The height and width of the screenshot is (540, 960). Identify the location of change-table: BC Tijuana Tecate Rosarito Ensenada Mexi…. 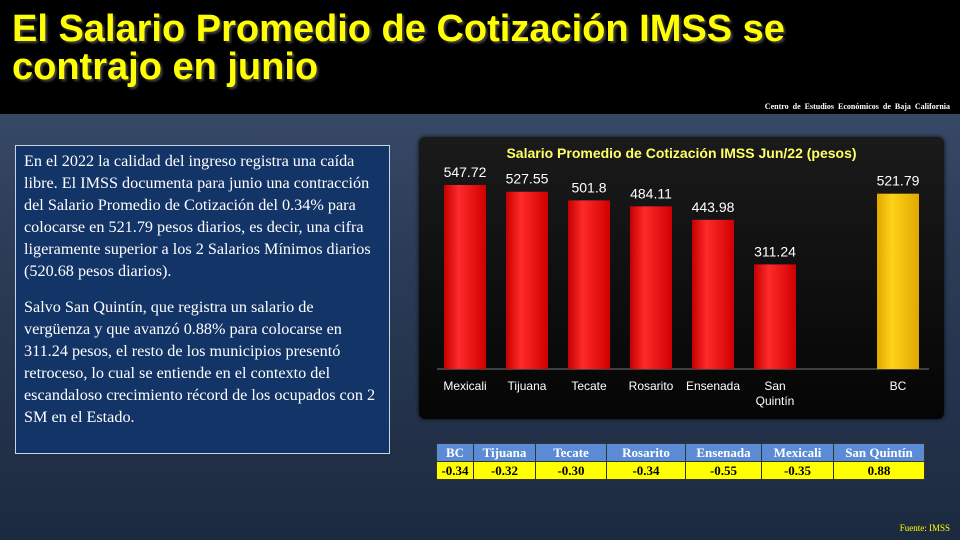
(680, 461).